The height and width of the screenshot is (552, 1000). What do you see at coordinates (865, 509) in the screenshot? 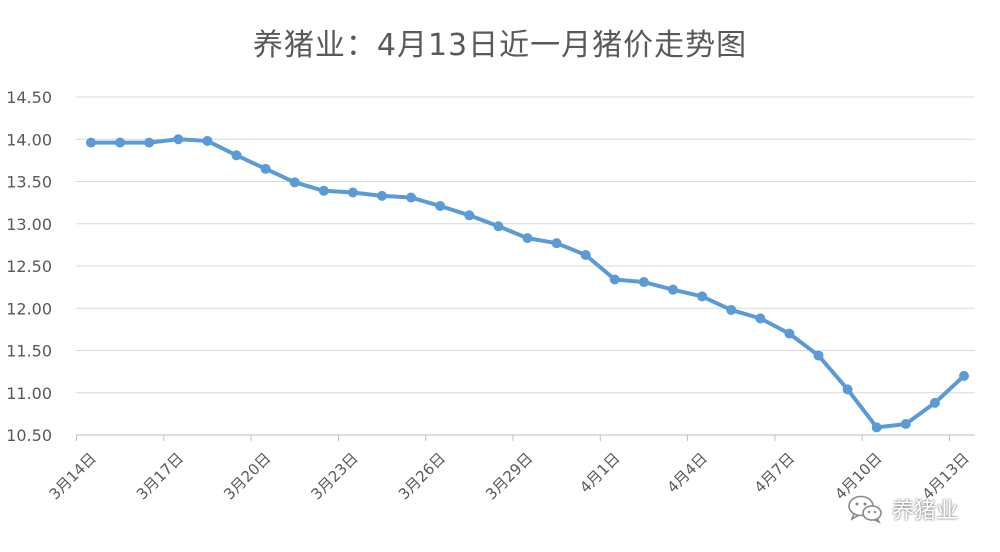
I see `wechat-icon` at bounding box center [865, 509].